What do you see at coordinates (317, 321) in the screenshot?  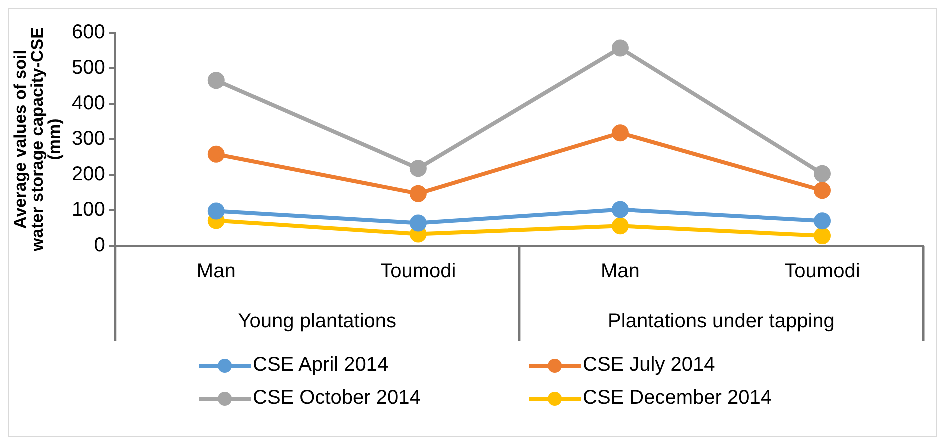 I see `text: Young plantations` at bounding box center [317, 321].